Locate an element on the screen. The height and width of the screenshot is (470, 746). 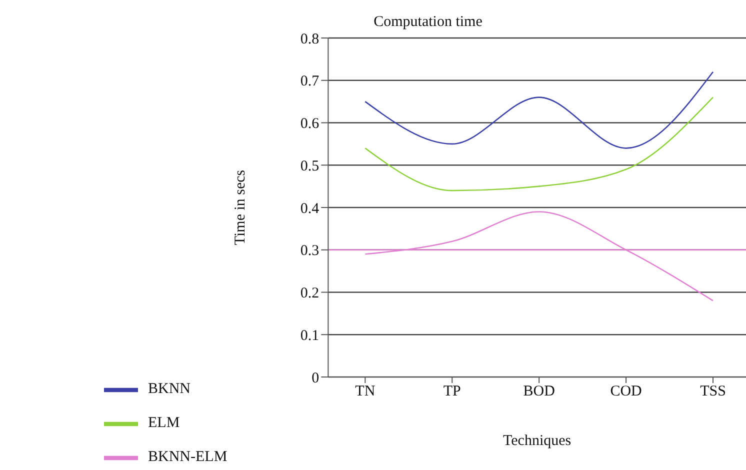
legend-label: BKNN-ELM is located at coordinates (188, 457).